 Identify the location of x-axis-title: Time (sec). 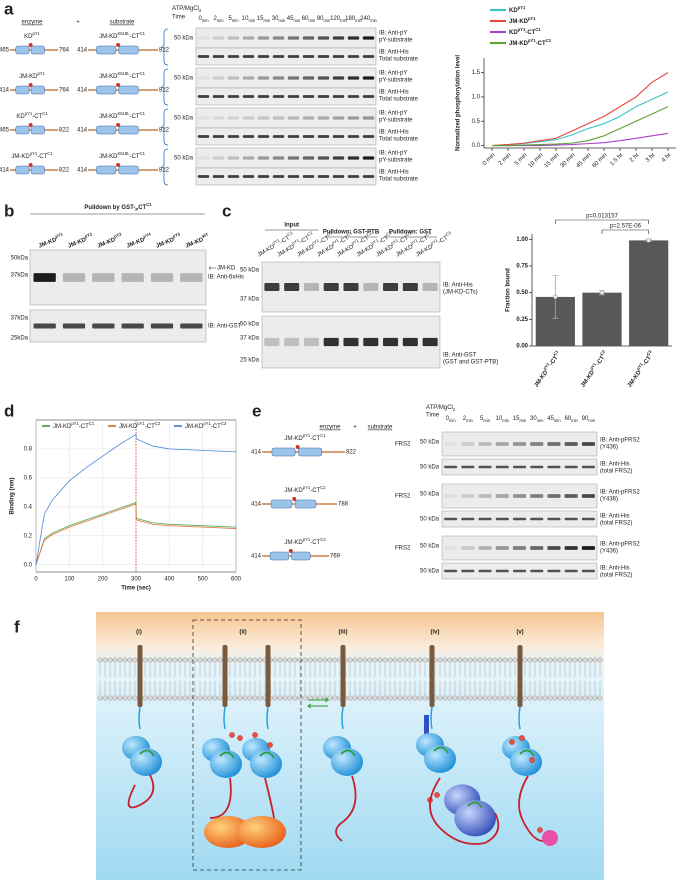
(136, 589).